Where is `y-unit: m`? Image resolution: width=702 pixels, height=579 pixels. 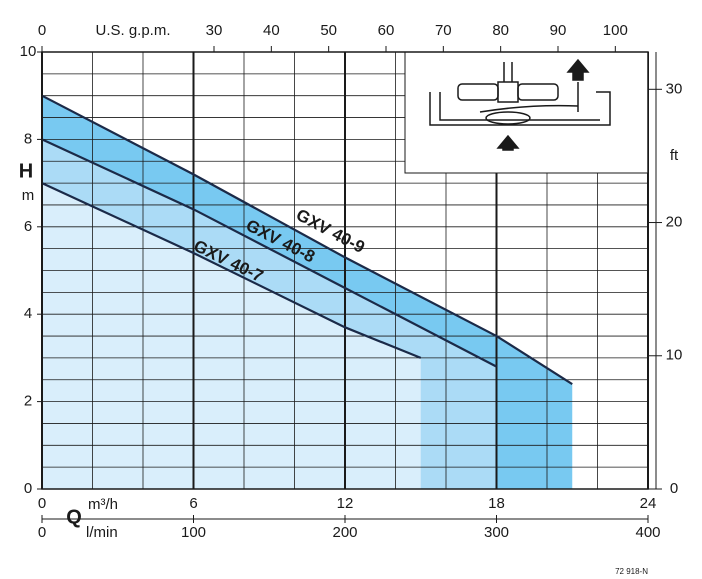 y-unit: m is located at coordinates (28, 195).